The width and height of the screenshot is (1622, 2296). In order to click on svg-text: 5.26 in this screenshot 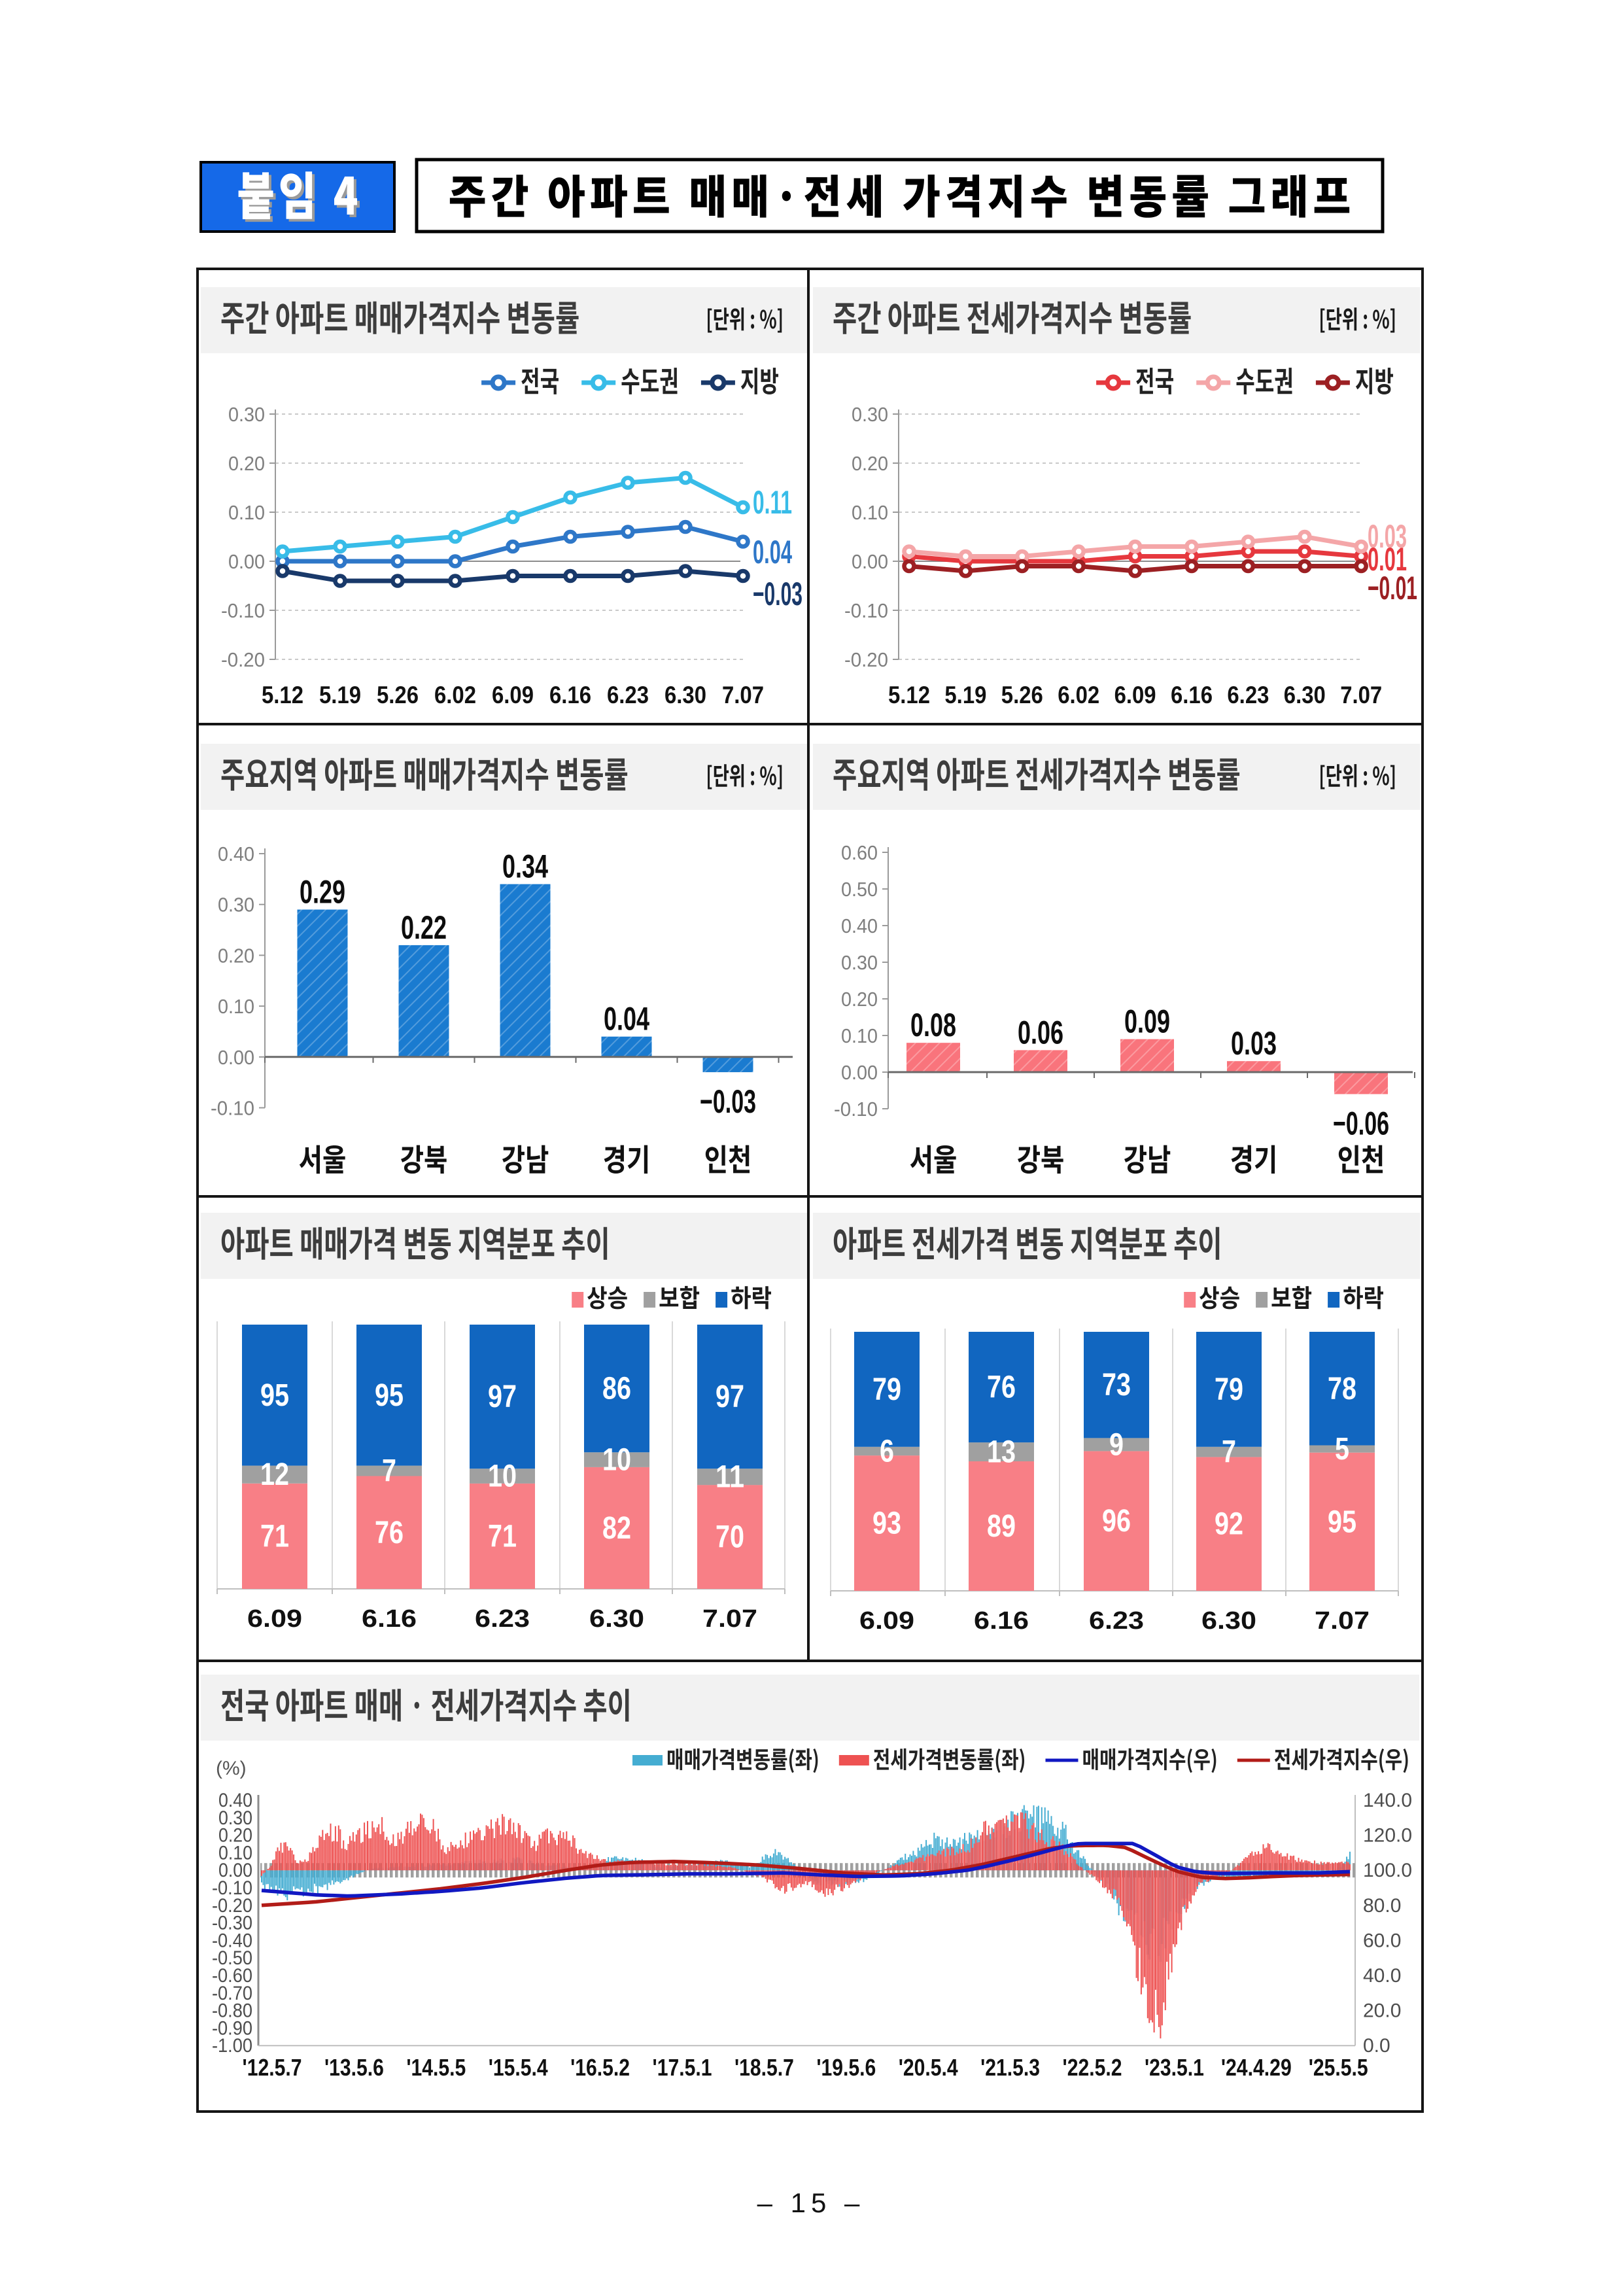, I will do `click(398, 695)`.